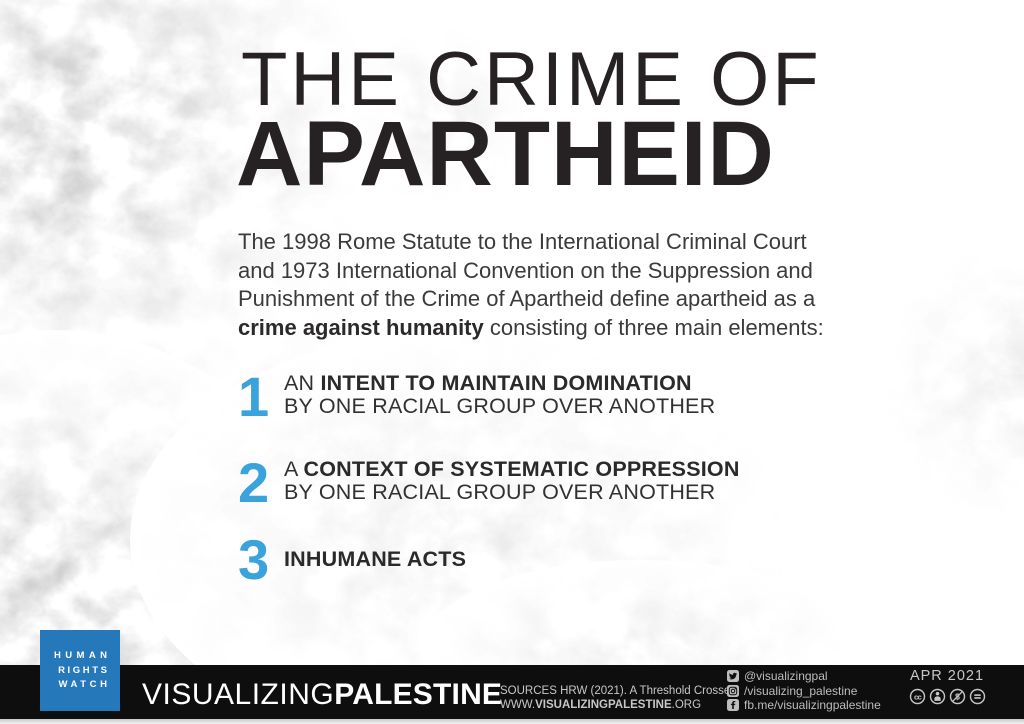  Describe the element at coordinates (506, 383) in the screenshot. I see `element-1-emphasis: INTENT TO MAINTAIN DOMINATION` at that location.